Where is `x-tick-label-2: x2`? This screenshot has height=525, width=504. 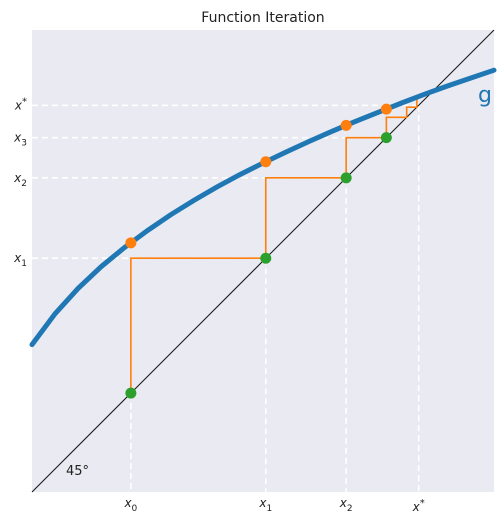
x-tick-label-2: x2 is located at coordinates (346, 505).